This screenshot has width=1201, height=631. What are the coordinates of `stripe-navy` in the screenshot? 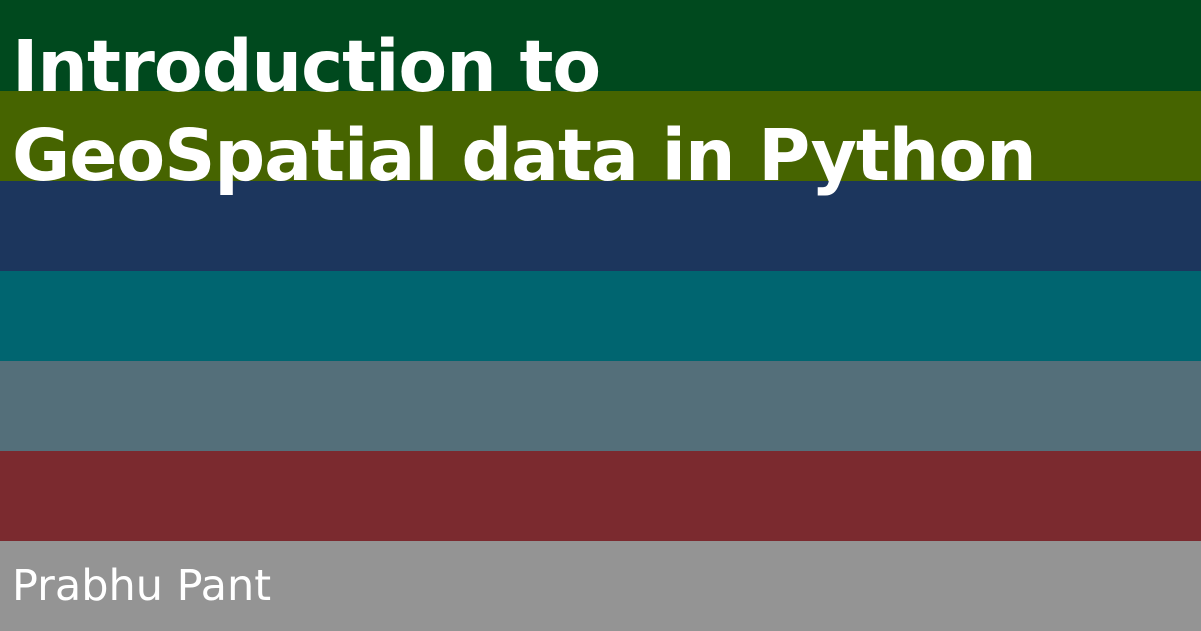 It's located at (600, 226).